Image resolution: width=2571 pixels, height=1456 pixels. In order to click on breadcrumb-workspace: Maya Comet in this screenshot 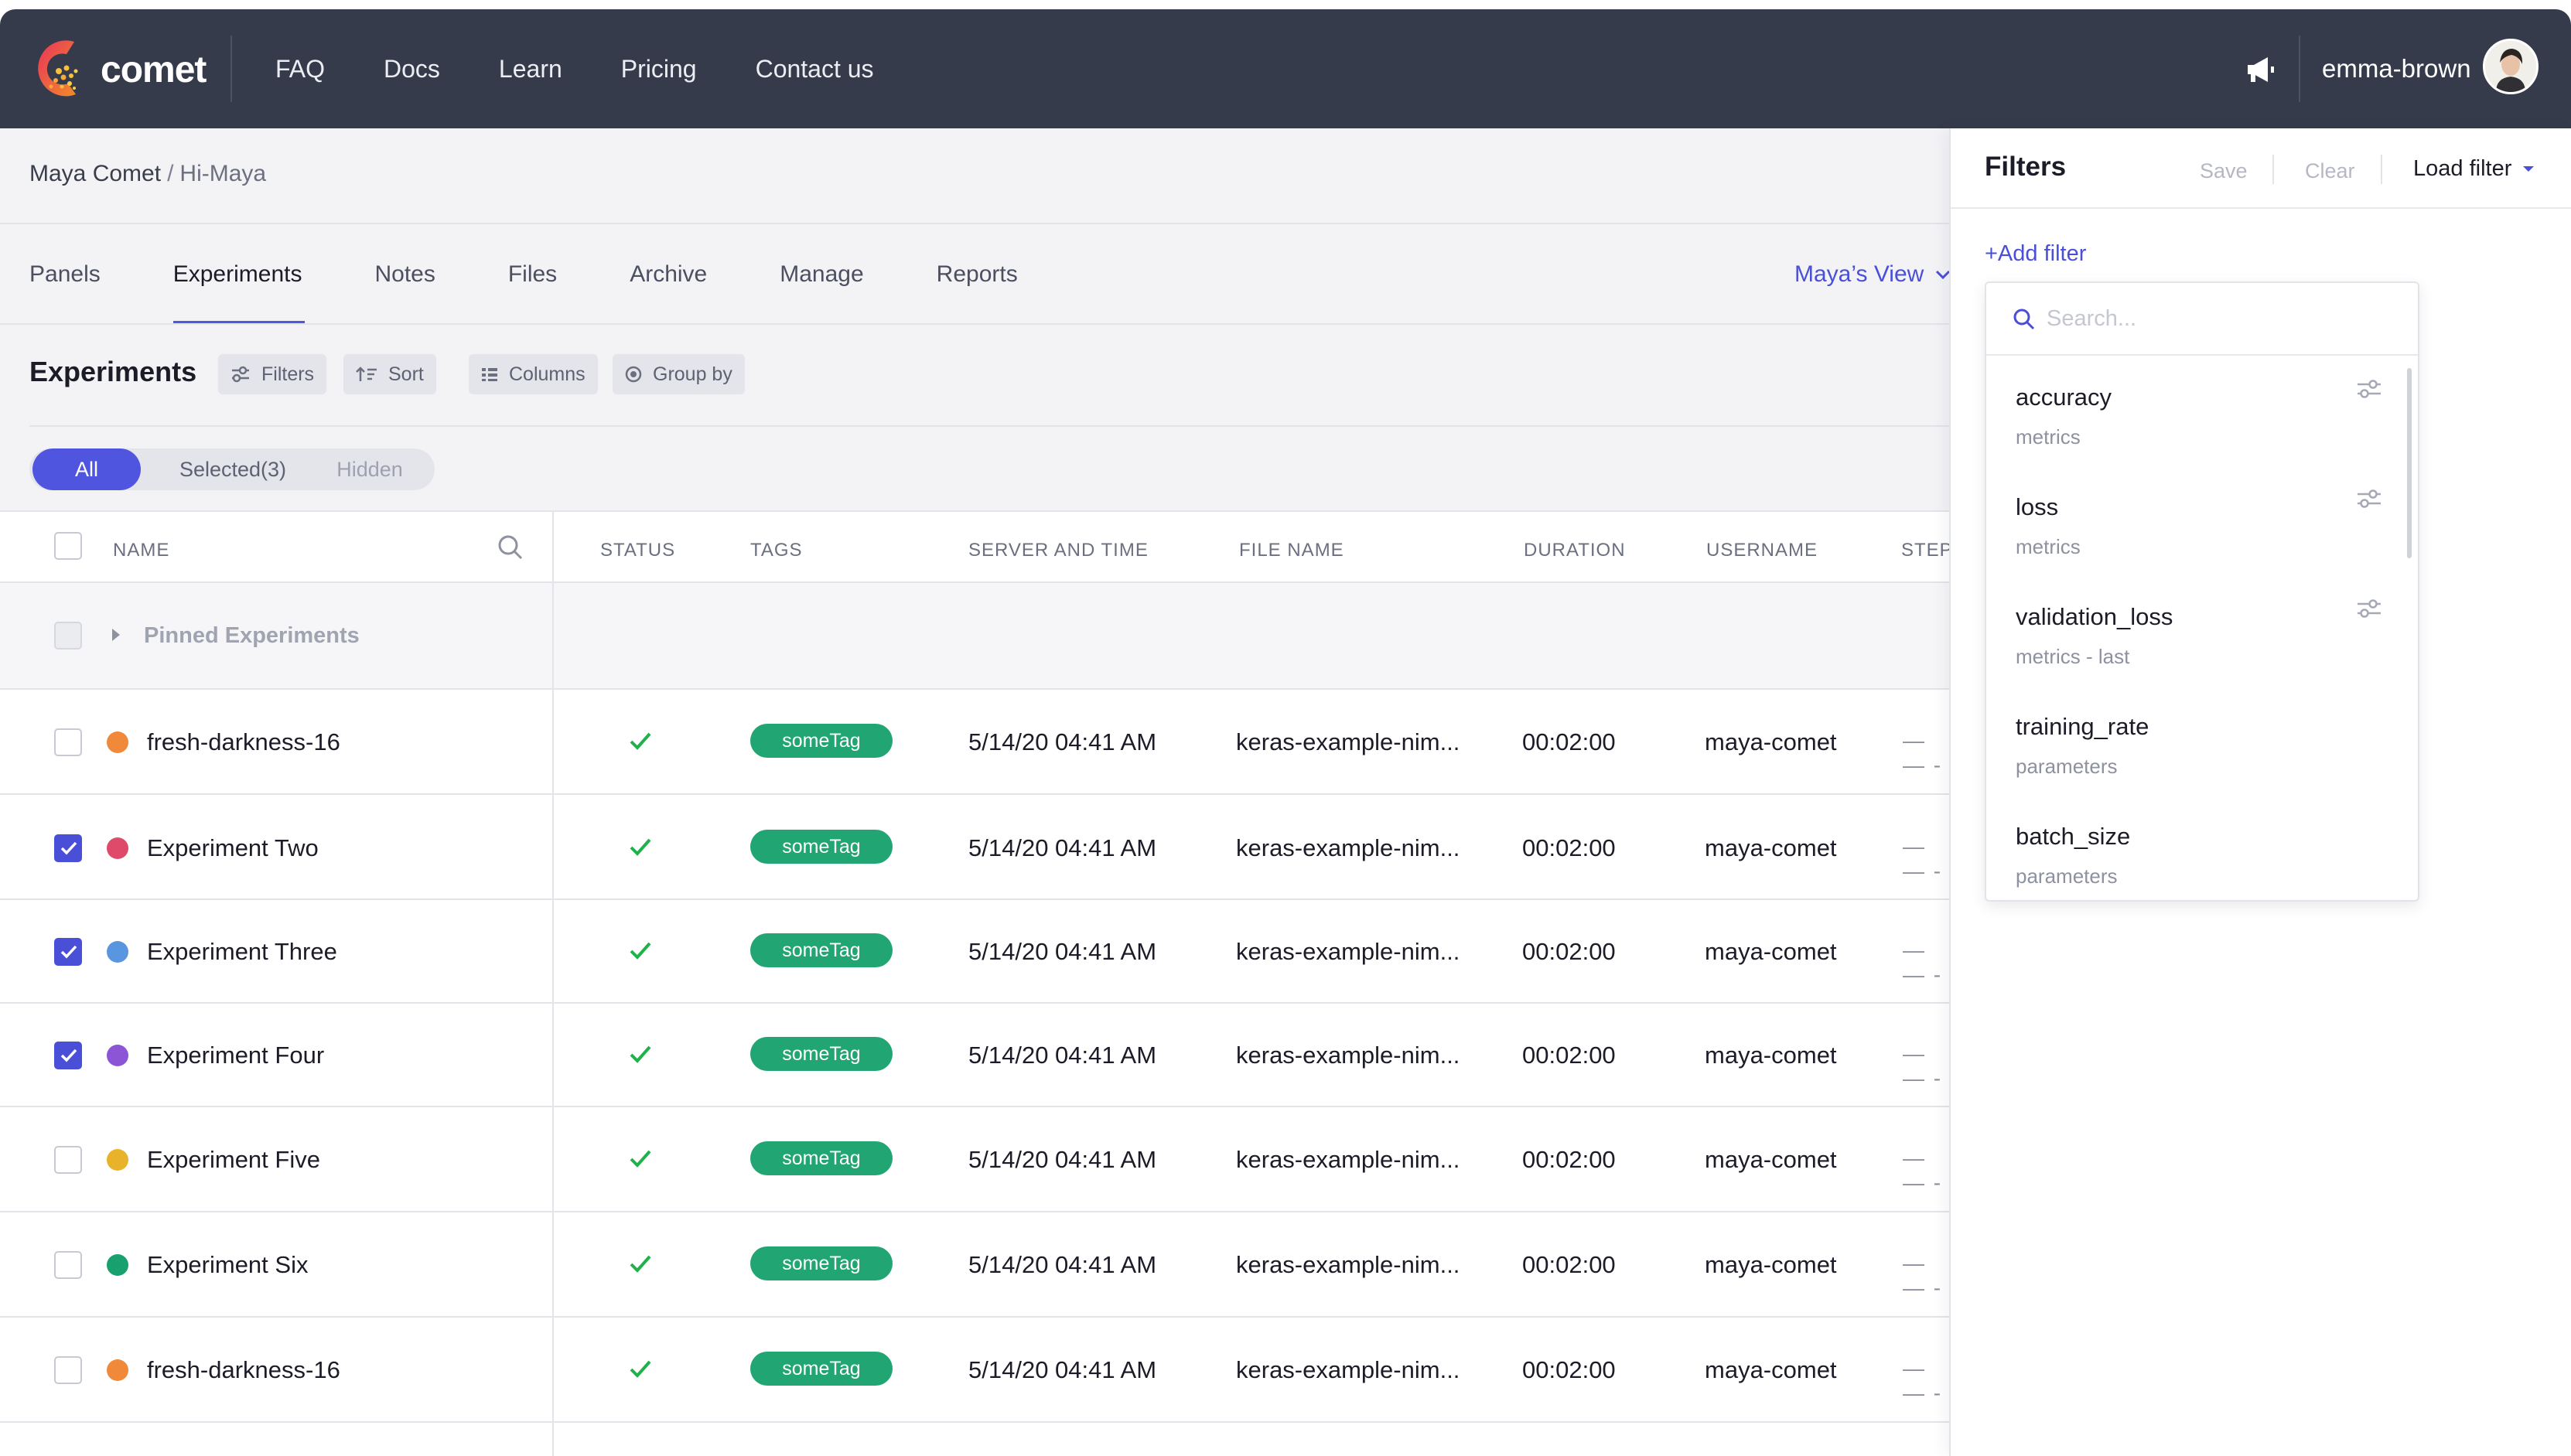, I will do `click(95, 174)`.